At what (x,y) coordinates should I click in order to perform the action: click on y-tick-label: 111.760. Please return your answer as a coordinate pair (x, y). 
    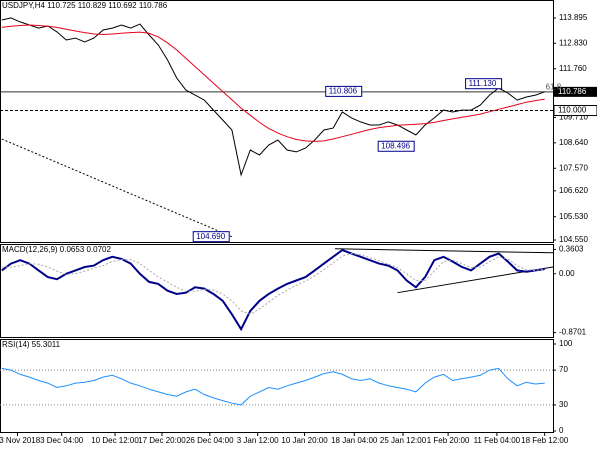
    Looking at the image, I should click on (573, 68).